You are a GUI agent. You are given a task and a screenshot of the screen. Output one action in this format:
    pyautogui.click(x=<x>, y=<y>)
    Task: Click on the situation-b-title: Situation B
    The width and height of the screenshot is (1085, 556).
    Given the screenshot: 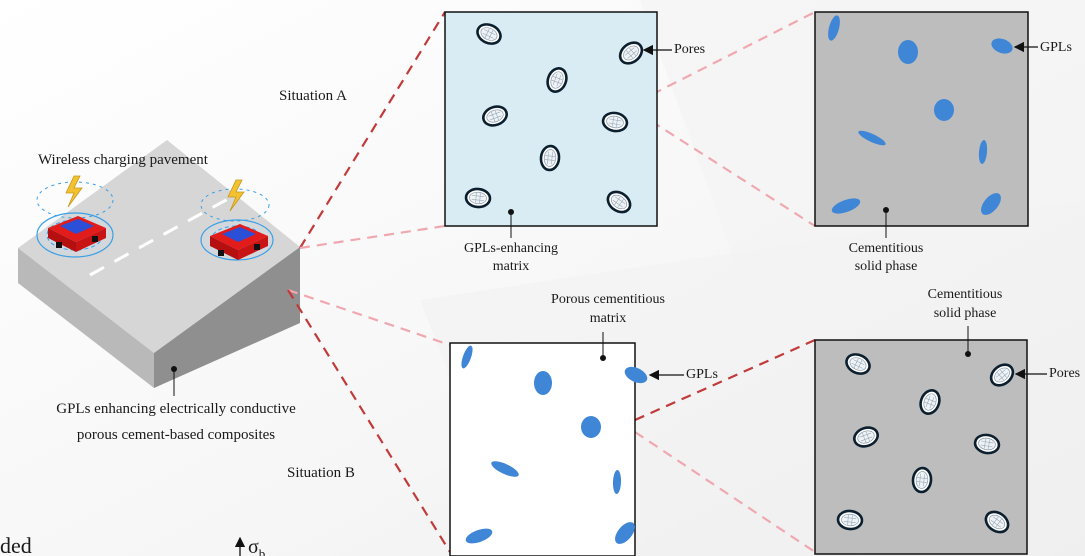 What is the action you would take?
    pyautogui.click(x=321, y=473)
    